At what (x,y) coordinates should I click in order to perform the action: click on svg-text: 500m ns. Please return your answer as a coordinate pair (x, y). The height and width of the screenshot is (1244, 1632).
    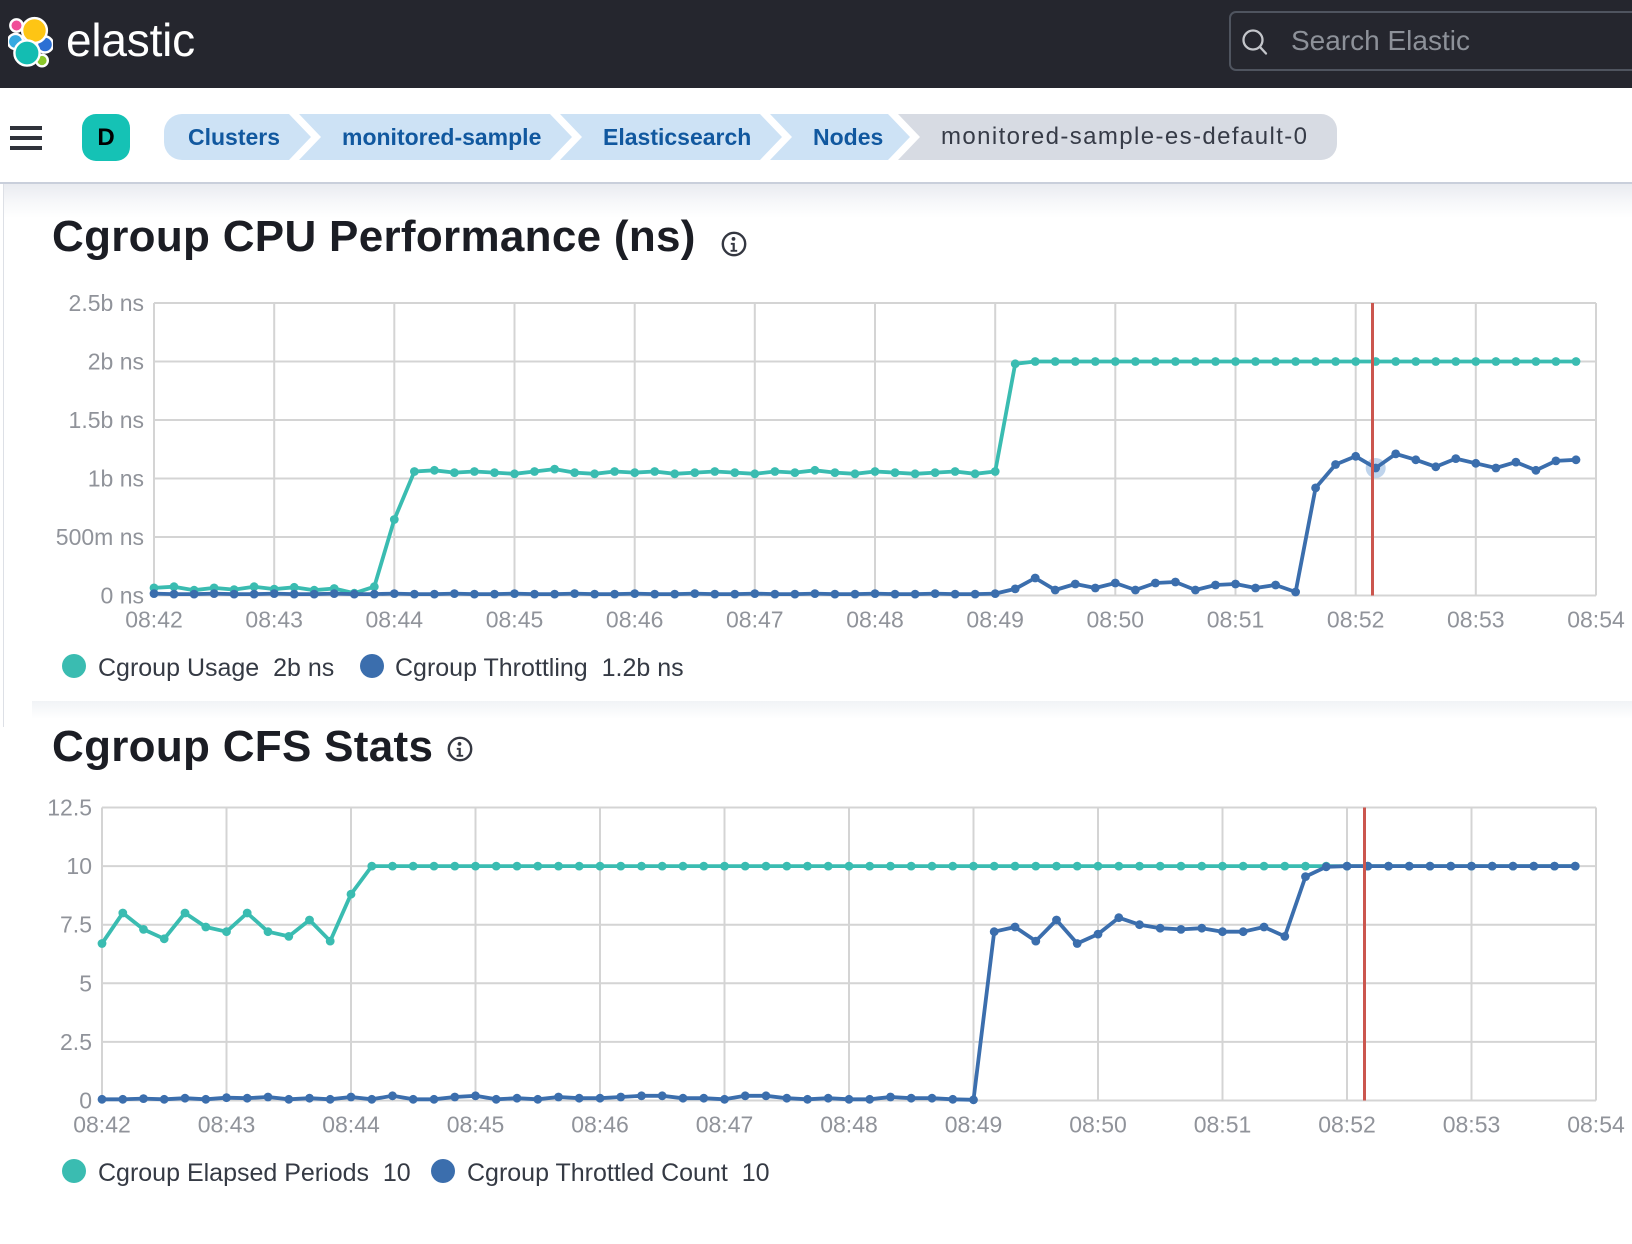
    Looking at the image, I should click on (100, 537).